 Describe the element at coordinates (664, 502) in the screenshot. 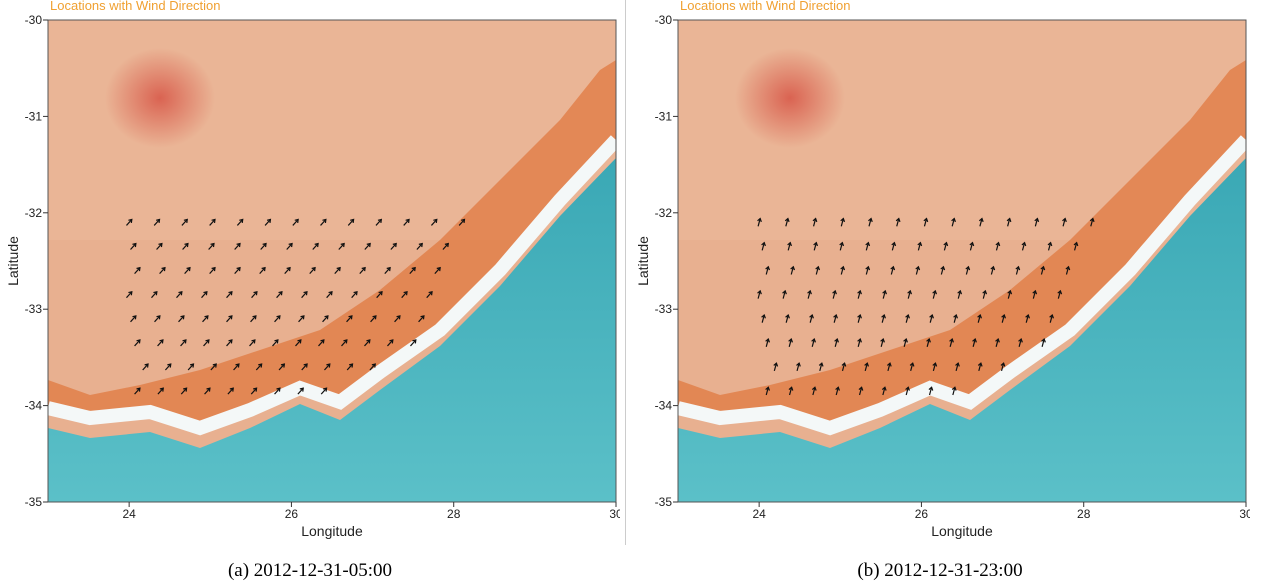

I see `y-tick-label: -35` at that location.